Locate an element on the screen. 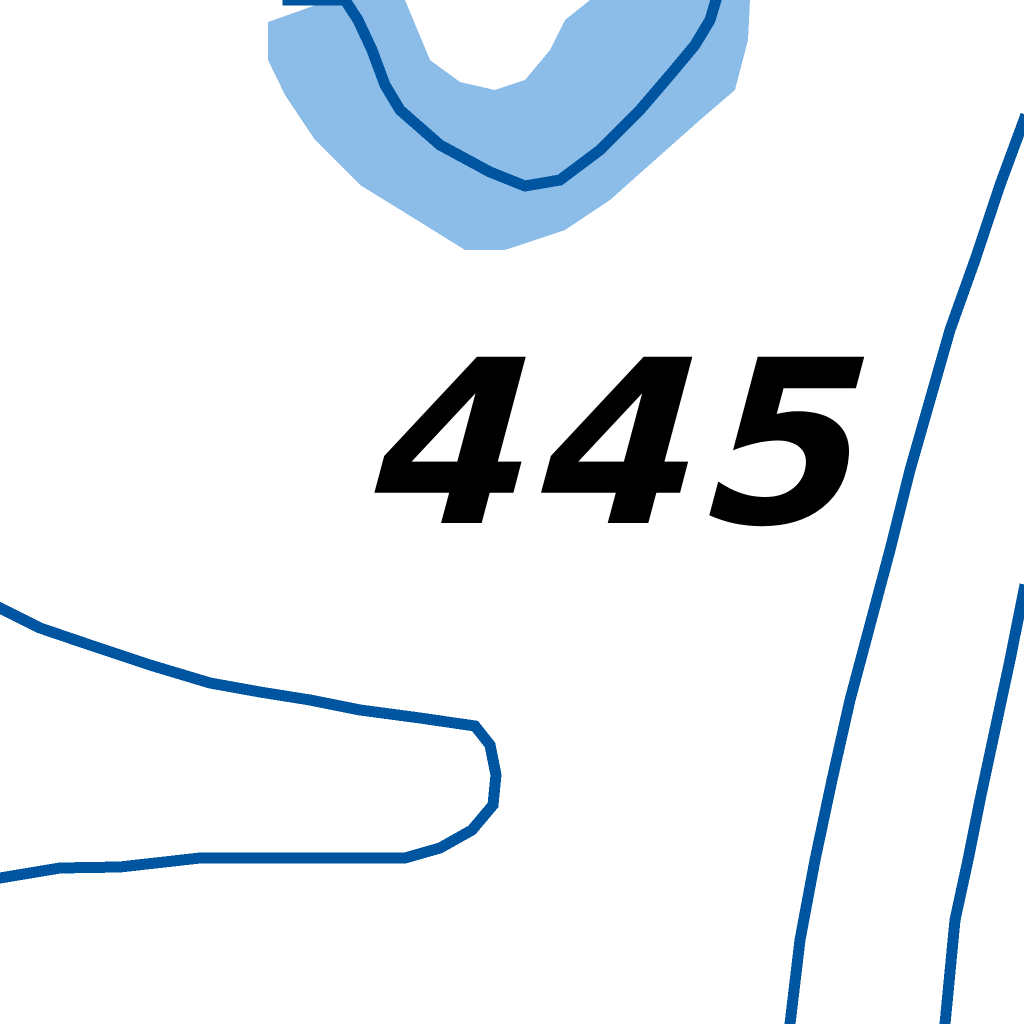 Image resolution: width=1024 pixels, height=1024 pixels. elevation-label: 445 is located at coordinates (628, 444).